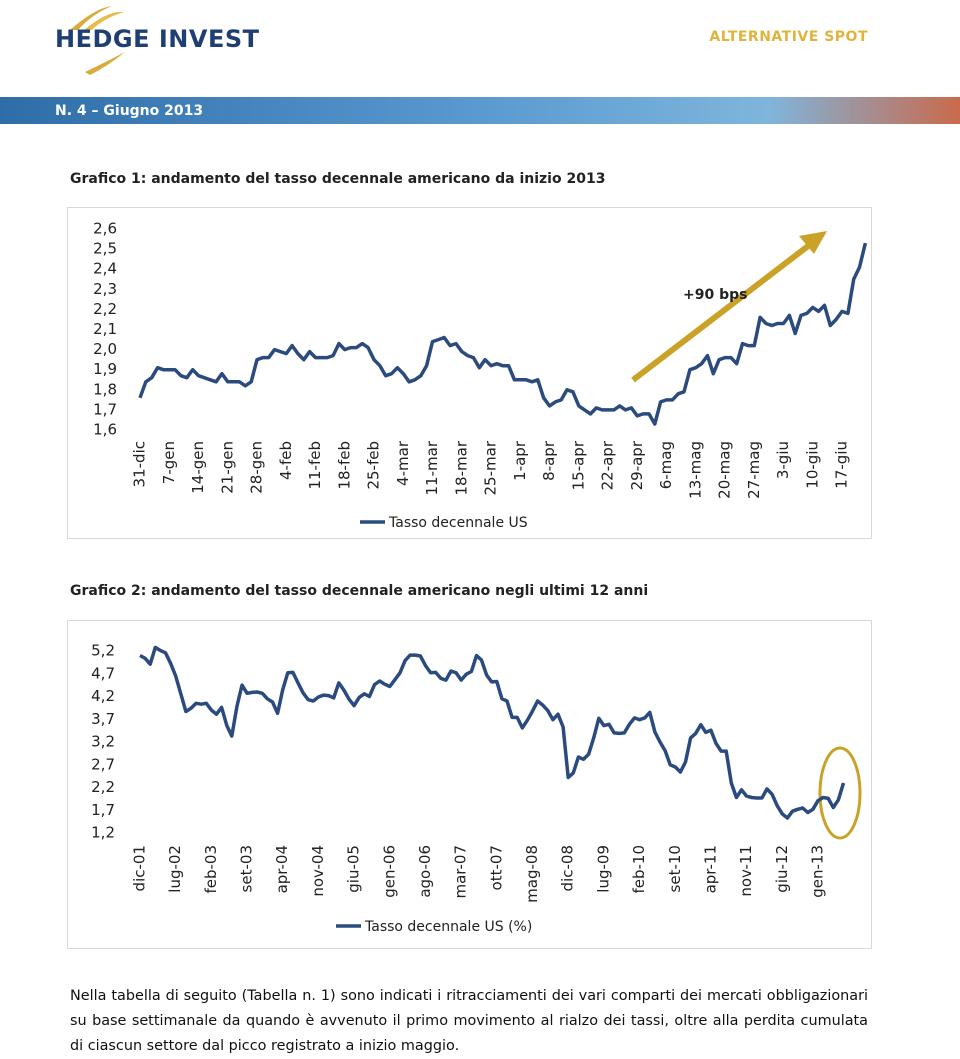 This screenshot has width=960, height=1059. Describe the element at coordinates (842, 465) in the screenshot. I see `x-tick-label: 17-giu` at that location.